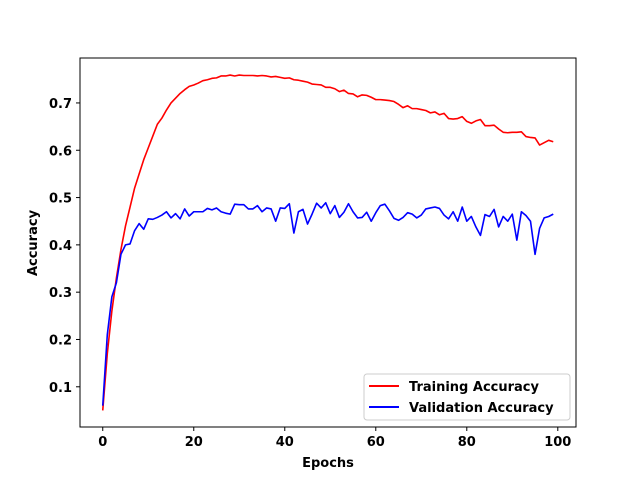  Describe the element at coordinates (194, 442) in the screenshot. I see `x-tick-label: 20` at that location.